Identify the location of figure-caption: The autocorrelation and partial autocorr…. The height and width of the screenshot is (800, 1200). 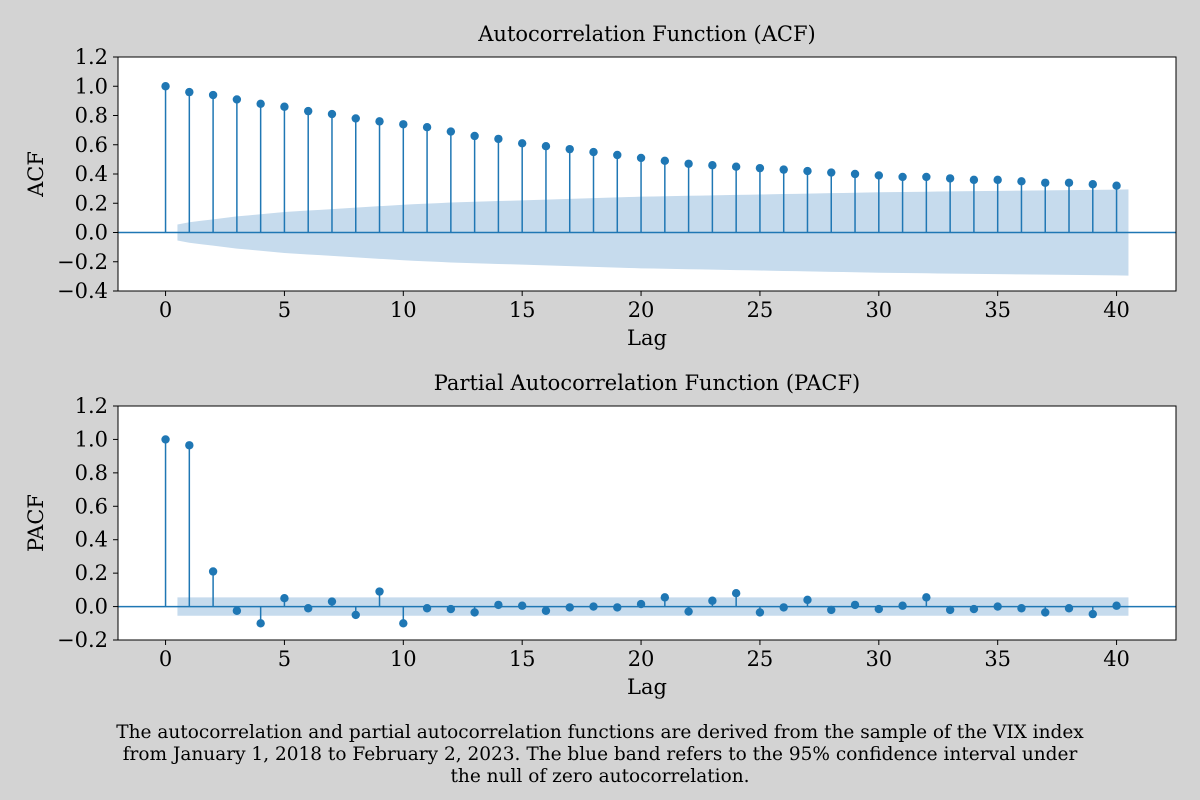
(600, 755).